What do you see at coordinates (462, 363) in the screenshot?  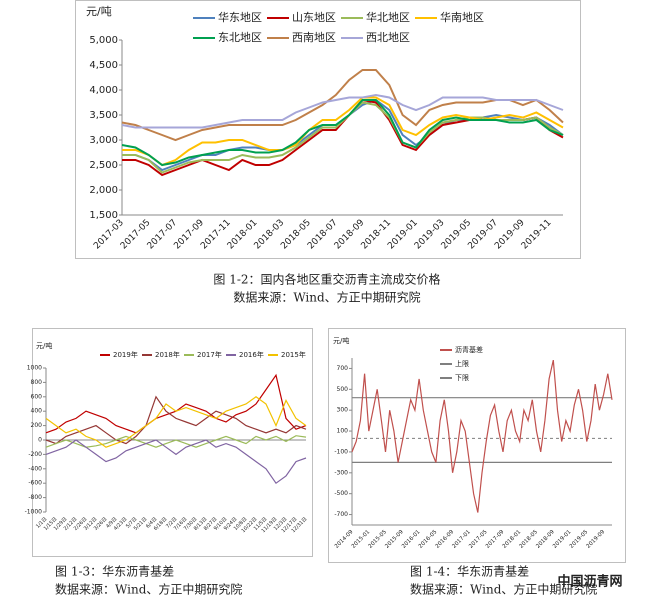 I see `legend-label: 上限` at bounding box center [462, 363].